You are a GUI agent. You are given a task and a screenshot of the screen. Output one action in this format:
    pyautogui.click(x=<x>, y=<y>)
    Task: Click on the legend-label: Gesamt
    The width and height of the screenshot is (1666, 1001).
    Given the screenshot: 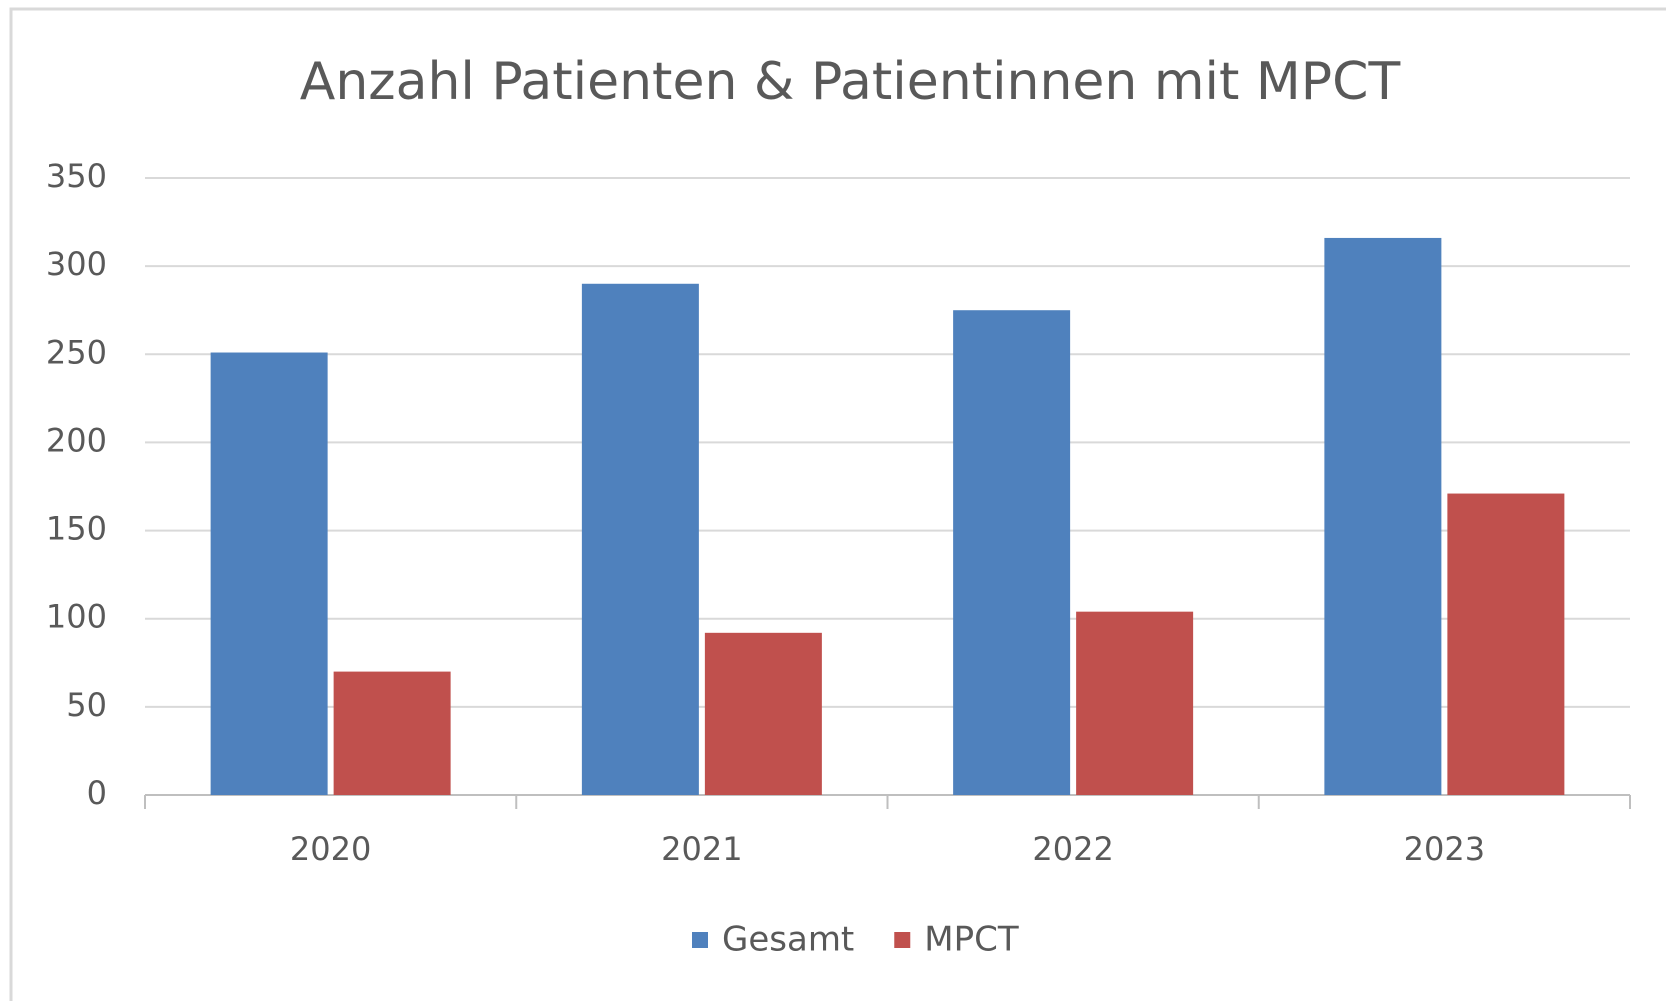 What is the action you would take?
    pyautogui.click(x=788, y=940)
    